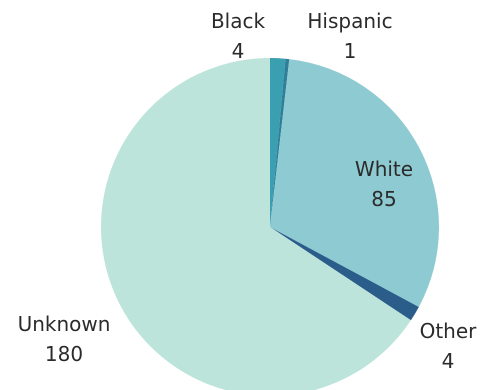  I want to click on slice-label-black: Black, so click(238, 21).